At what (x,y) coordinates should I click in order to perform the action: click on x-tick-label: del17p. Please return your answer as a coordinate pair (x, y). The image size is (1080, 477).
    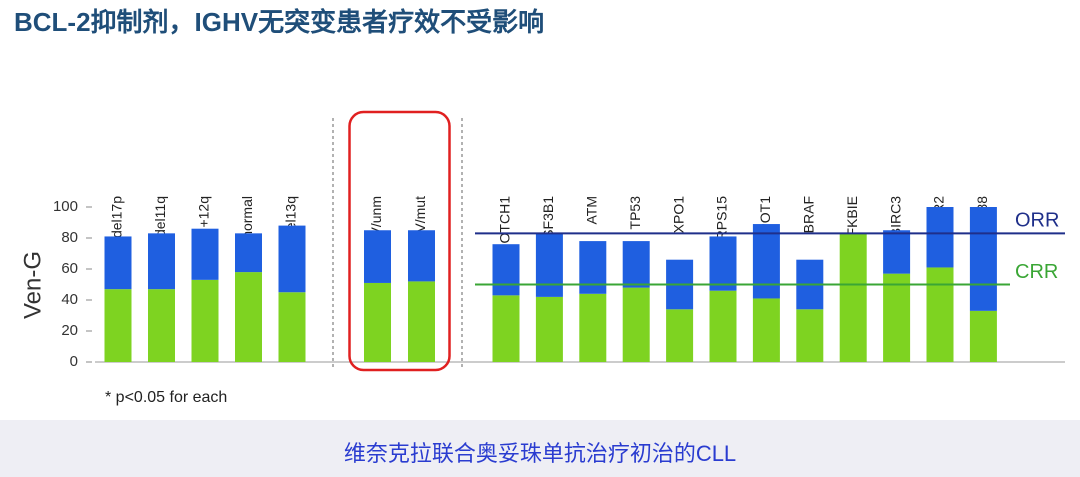
    Looking at the image, I should click on (117, 217).